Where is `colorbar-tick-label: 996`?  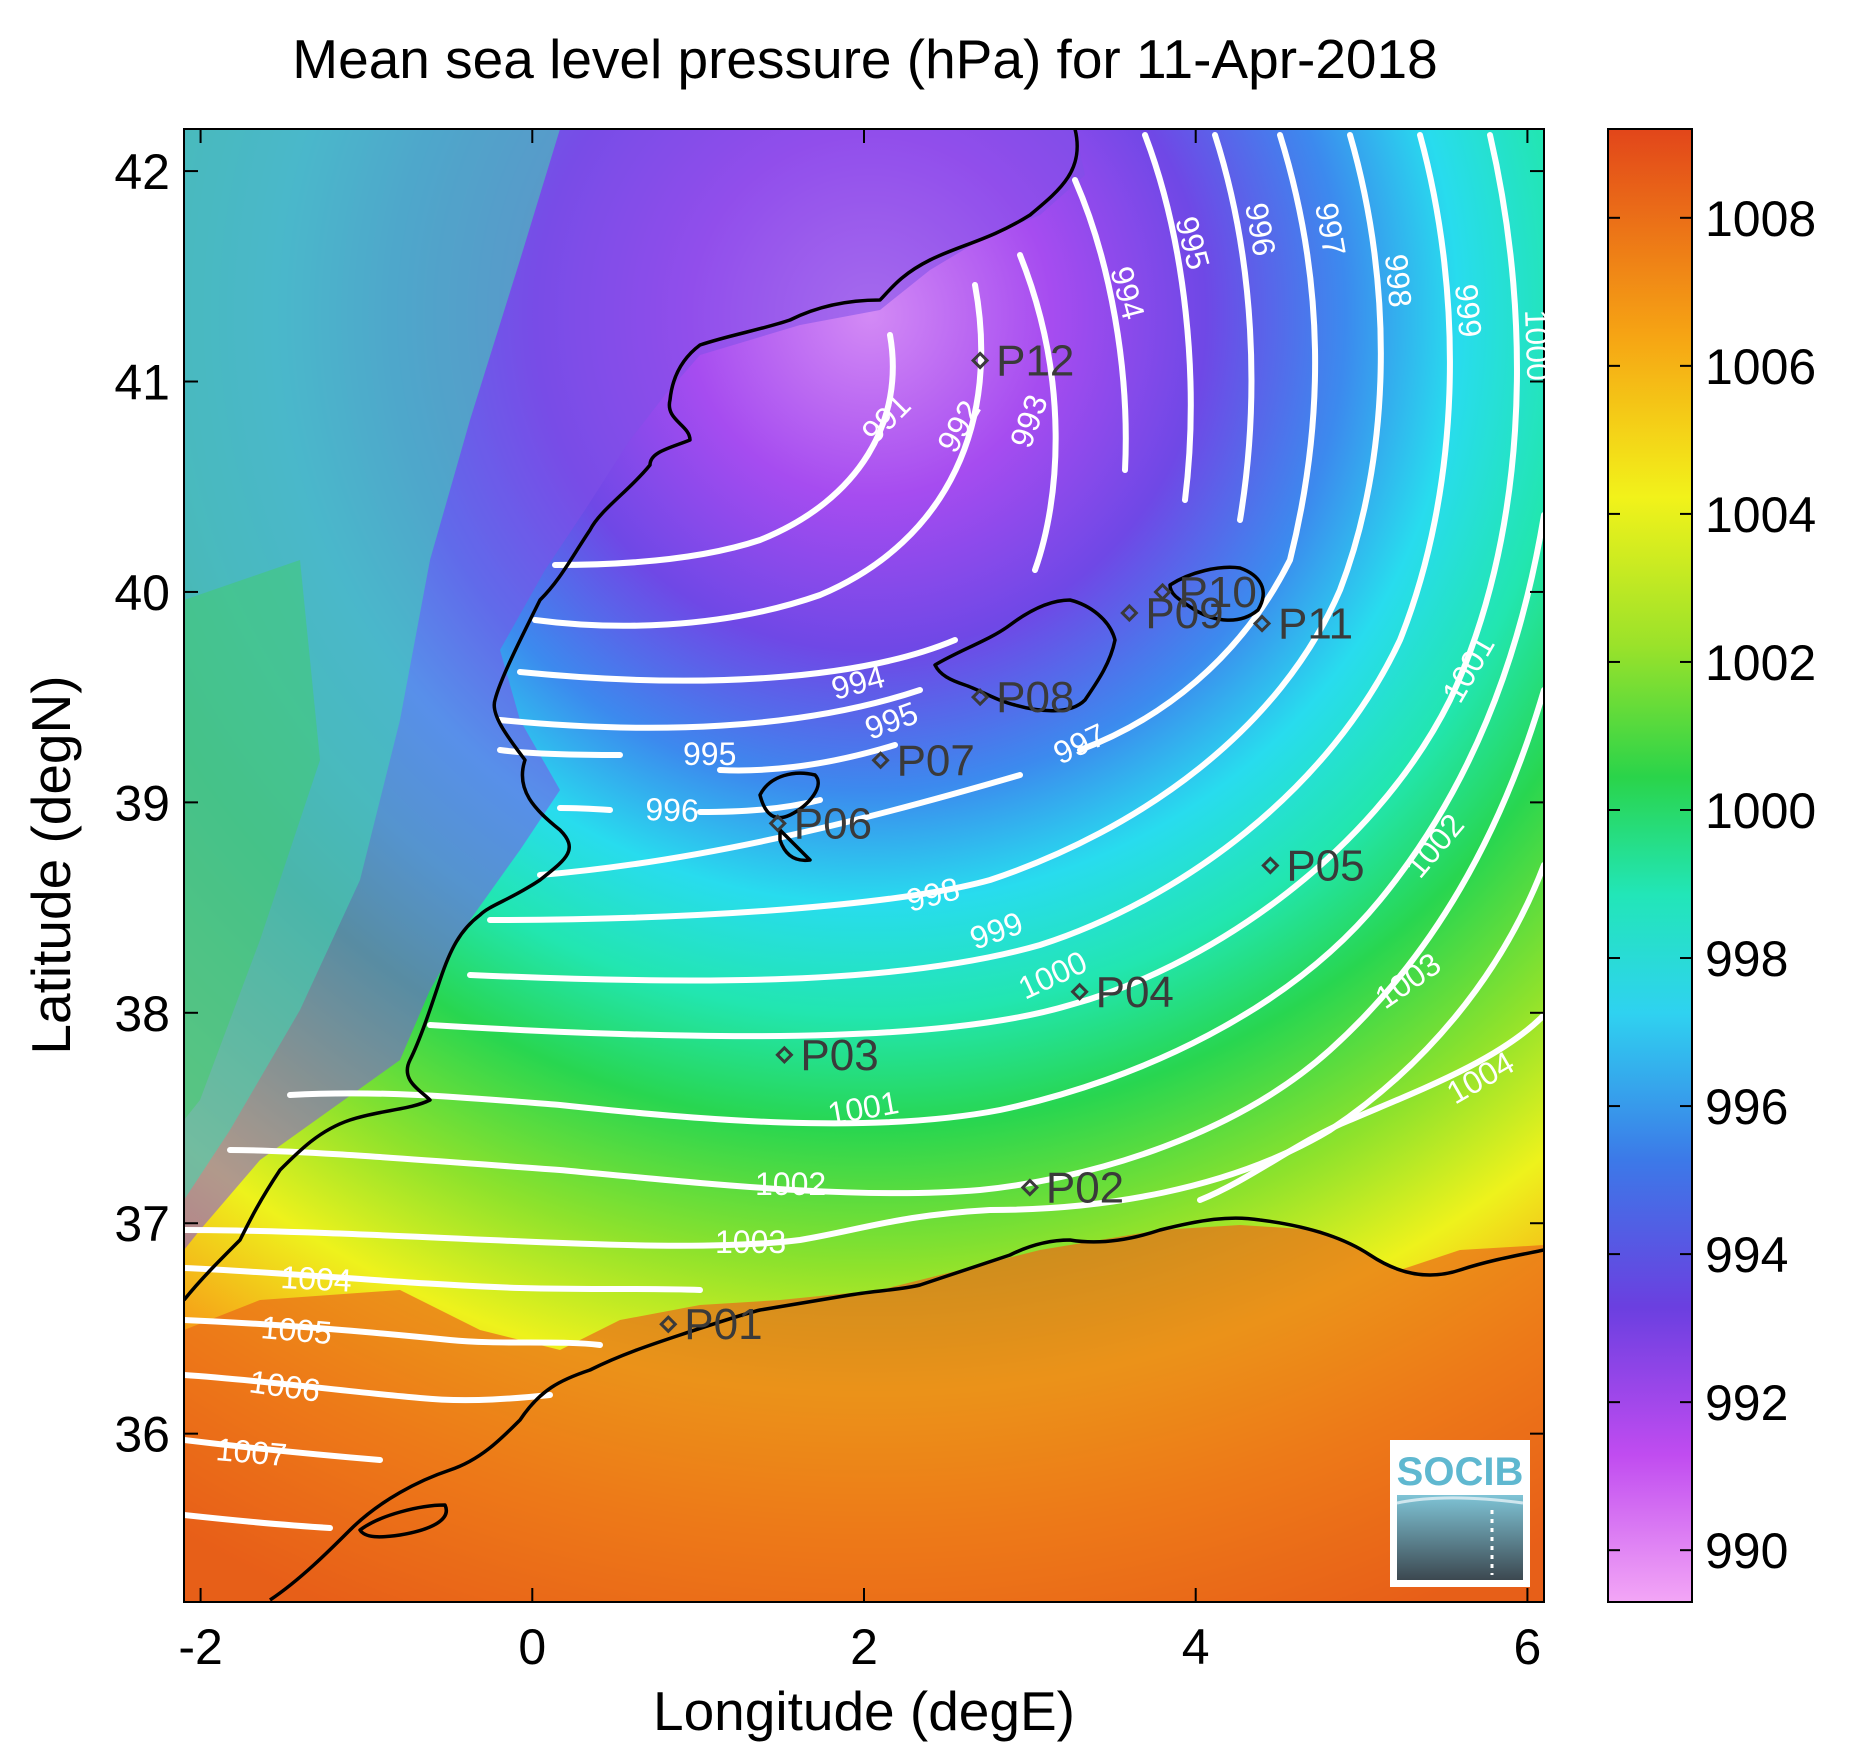
colorbar-tick-label: 996 is located at coordinates (1746, 1107).